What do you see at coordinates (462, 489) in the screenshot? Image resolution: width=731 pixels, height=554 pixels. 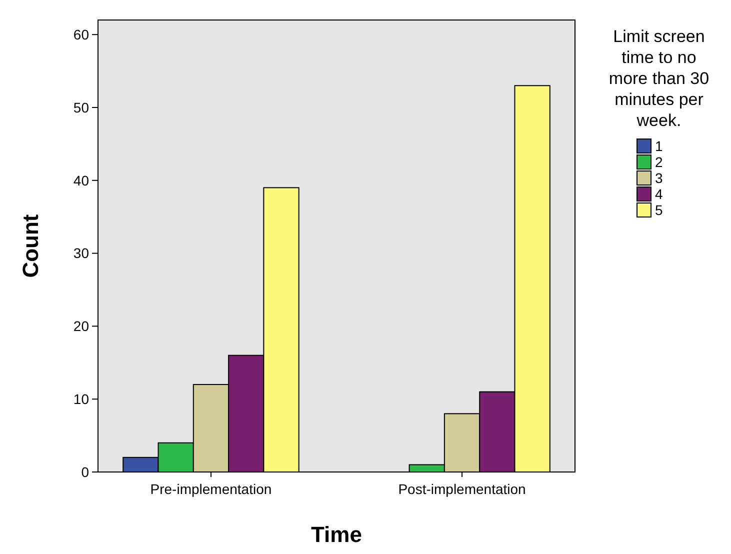 I see `x-tick-label: Post-implementation` at bounding box center [462, 489].